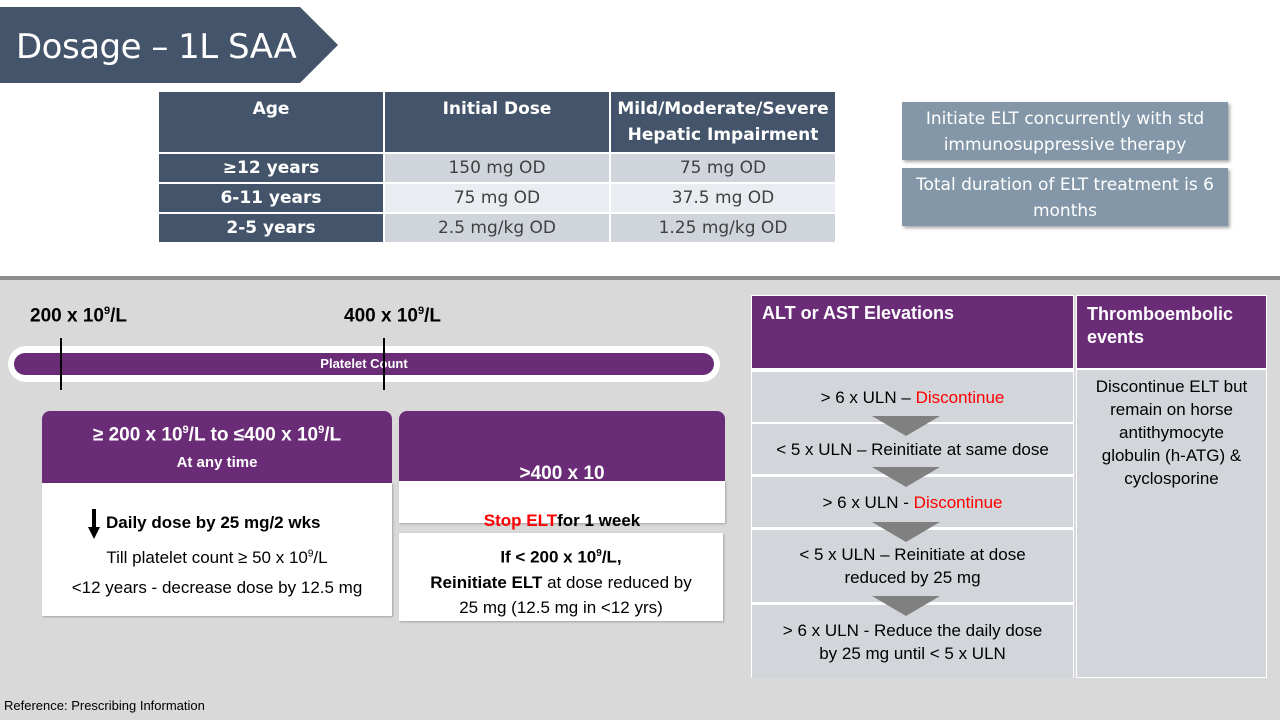 The width and height of the screenshot is (1280, 720). Describe the element at coordinates (912, 653) in the screenshot. I see `alt-step-5-line2: by 25 mg until < 5 x ULN` at that location.